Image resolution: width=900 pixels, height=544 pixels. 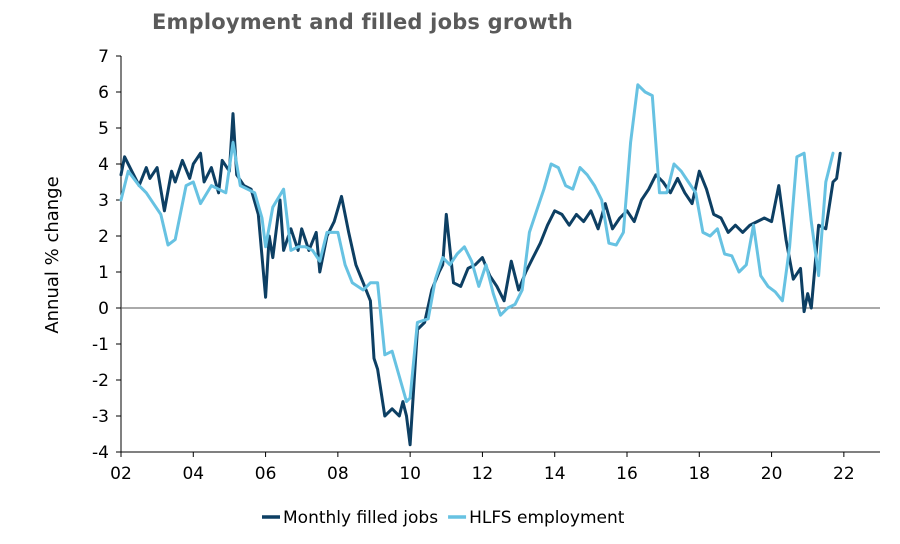 I want to click on y-tick-label: 7, so click(x=103, y=57).